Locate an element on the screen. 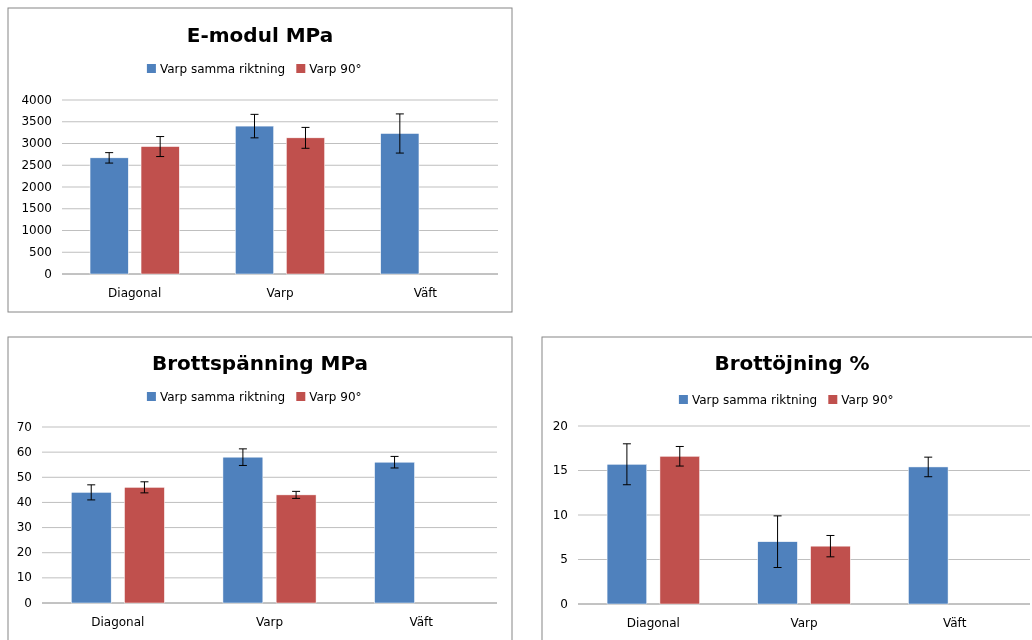 This screenshot has width=1032, height=640. y-tick-label: 70 is located at coordinates (24, 426).